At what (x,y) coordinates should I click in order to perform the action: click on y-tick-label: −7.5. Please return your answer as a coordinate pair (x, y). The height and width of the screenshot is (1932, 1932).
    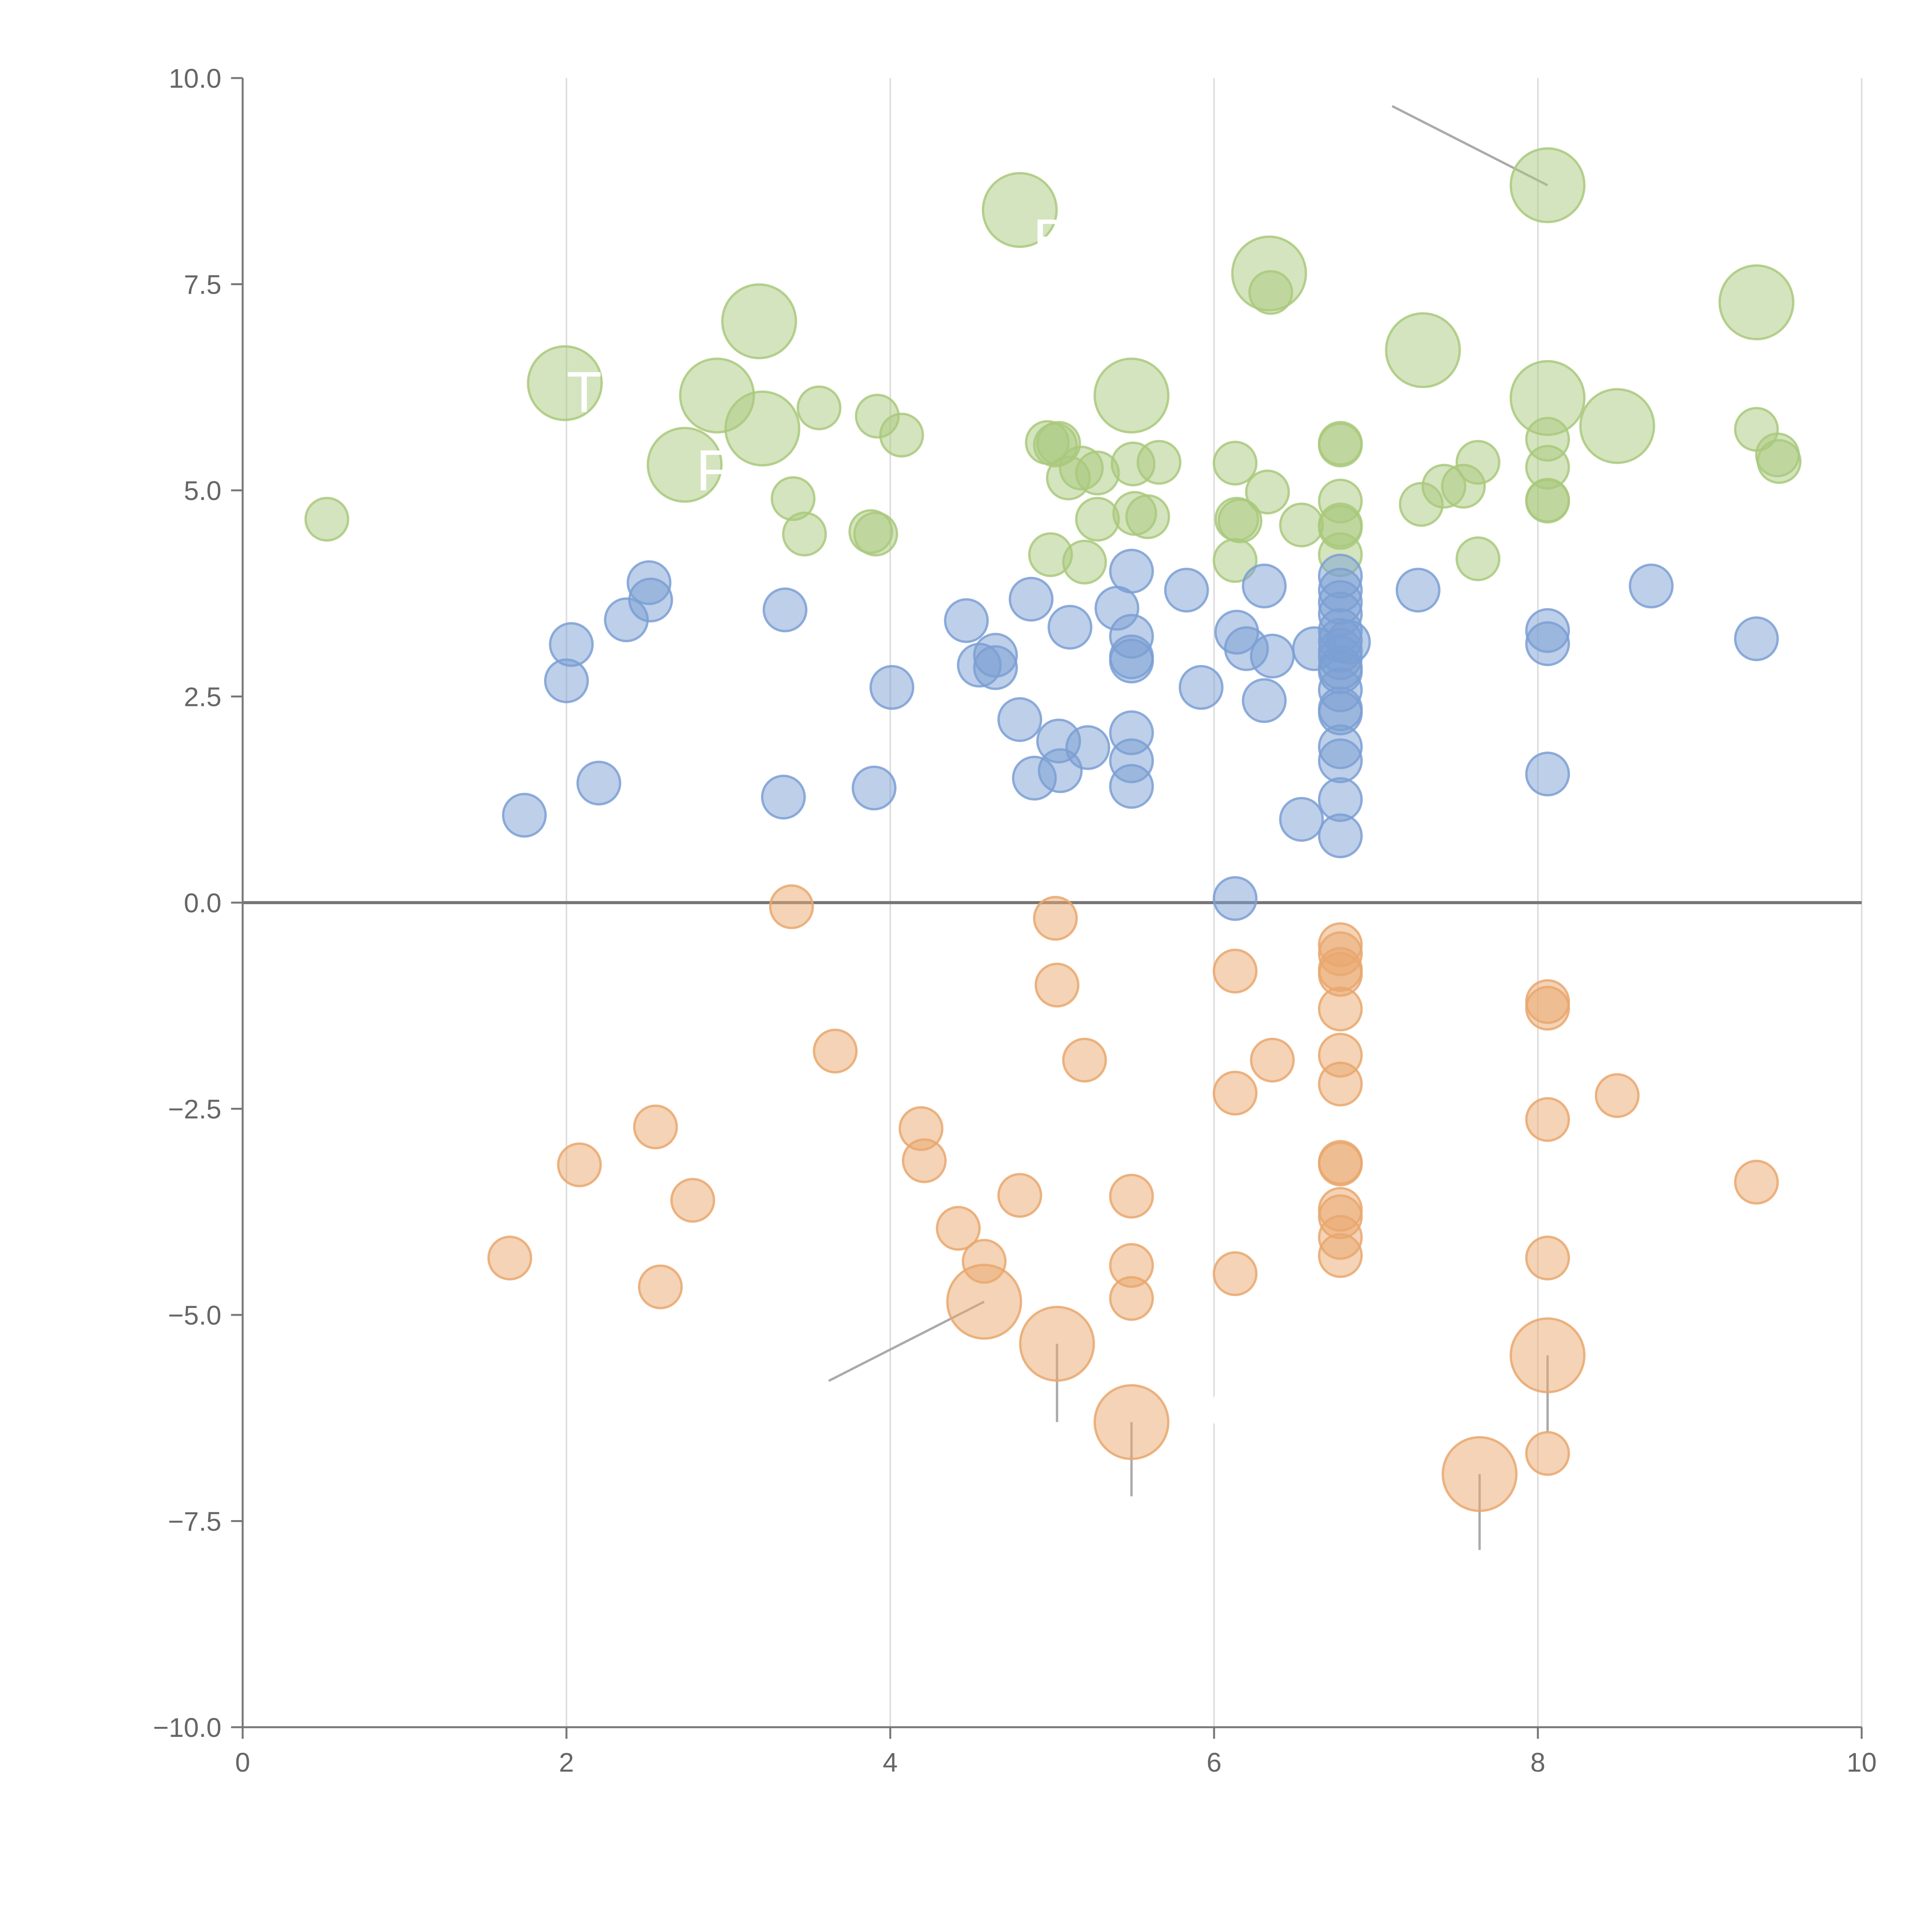
    Looking at the image, I should click on (194, 1522).